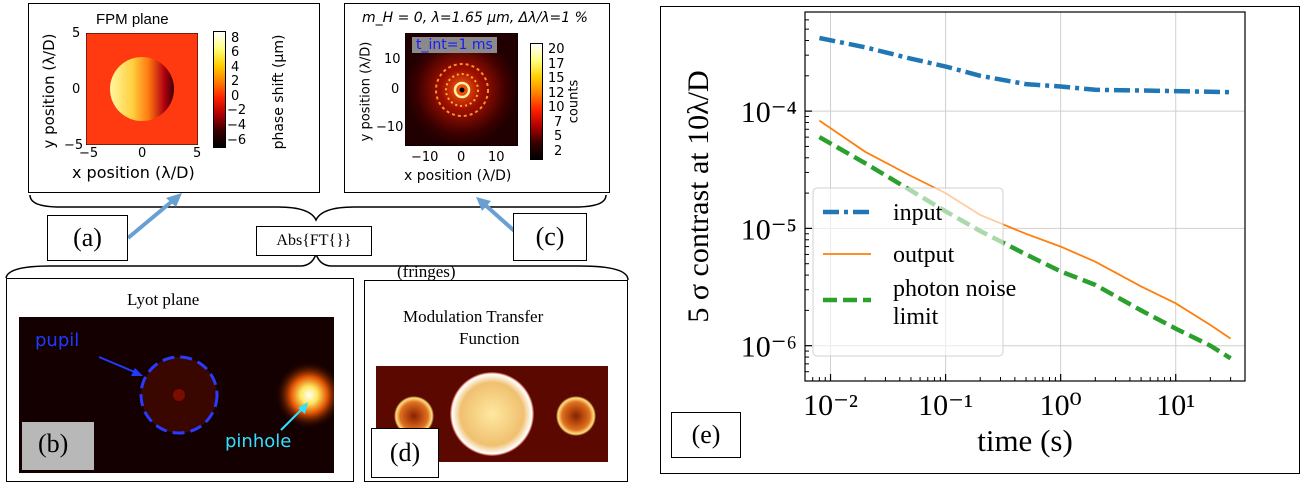  I want to click on fpm-phase-map, so click(142, 89).